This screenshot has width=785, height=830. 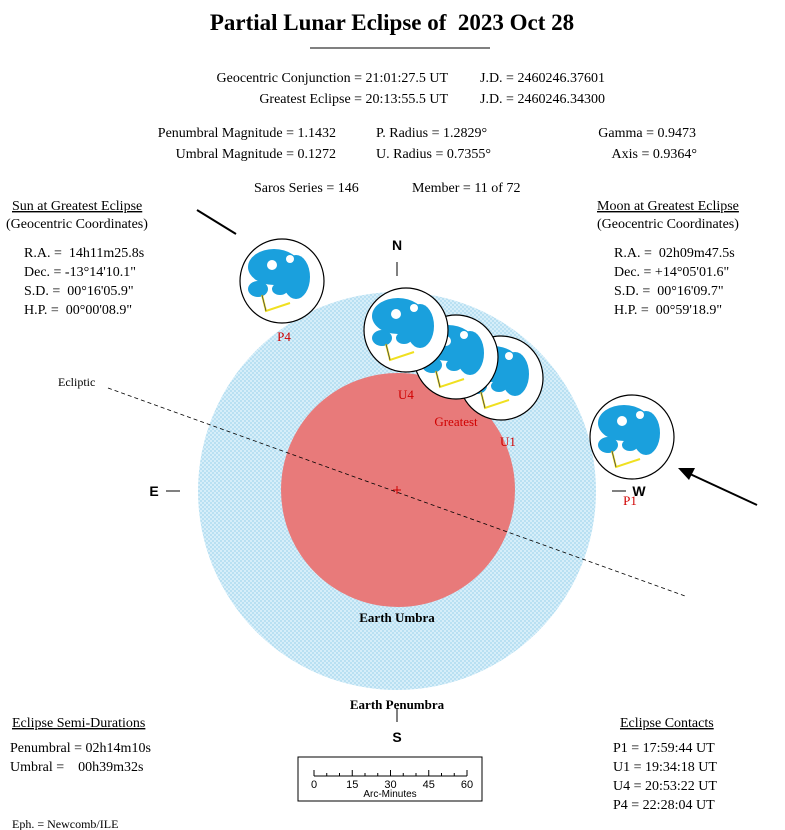 What do you see at coordinates (671, 272) in the screenshot?
I see `moon-line: Dec. = +14°05'01.6"` at bounding box center [671, 272].